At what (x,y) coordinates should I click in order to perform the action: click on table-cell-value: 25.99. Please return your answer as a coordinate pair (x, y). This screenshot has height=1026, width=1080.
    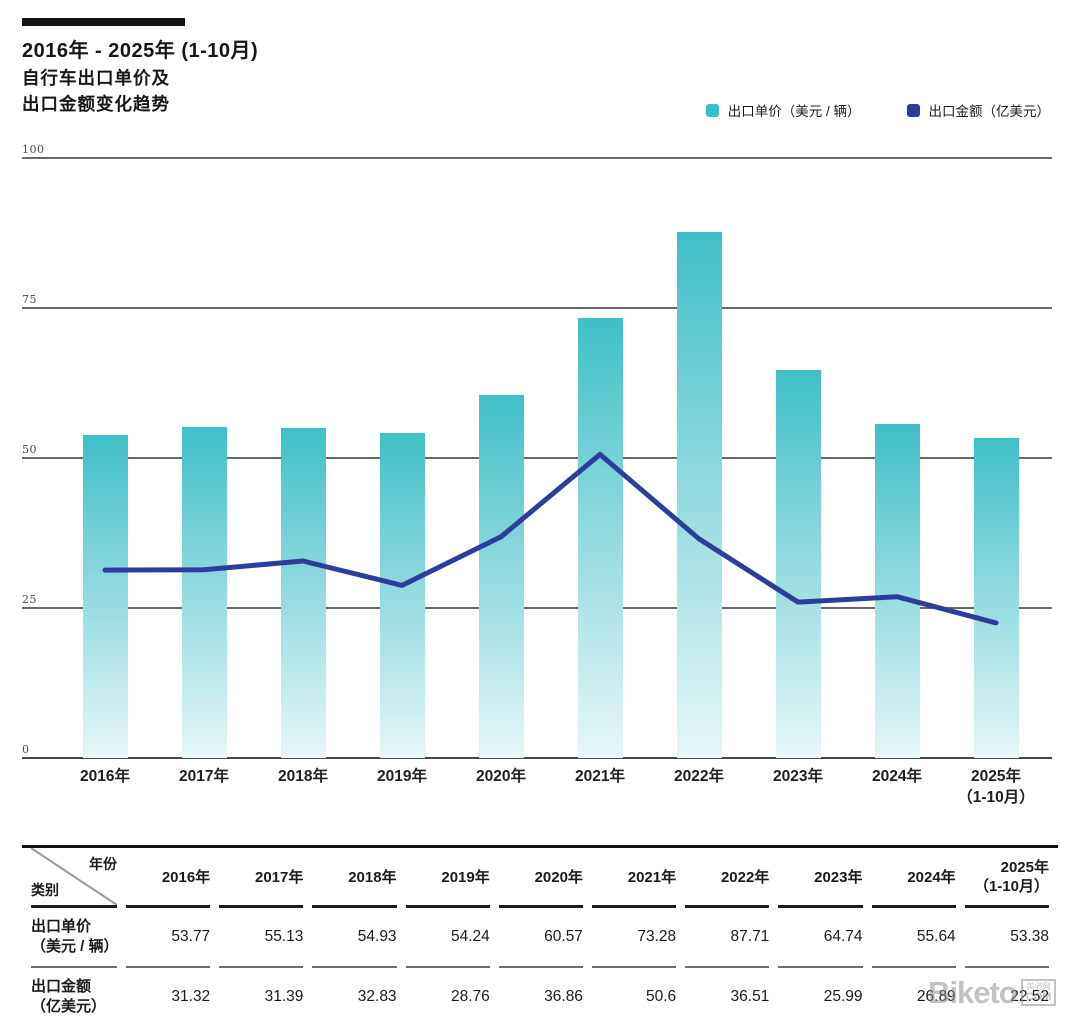
    Looking at the image, I should click on (843, 996).